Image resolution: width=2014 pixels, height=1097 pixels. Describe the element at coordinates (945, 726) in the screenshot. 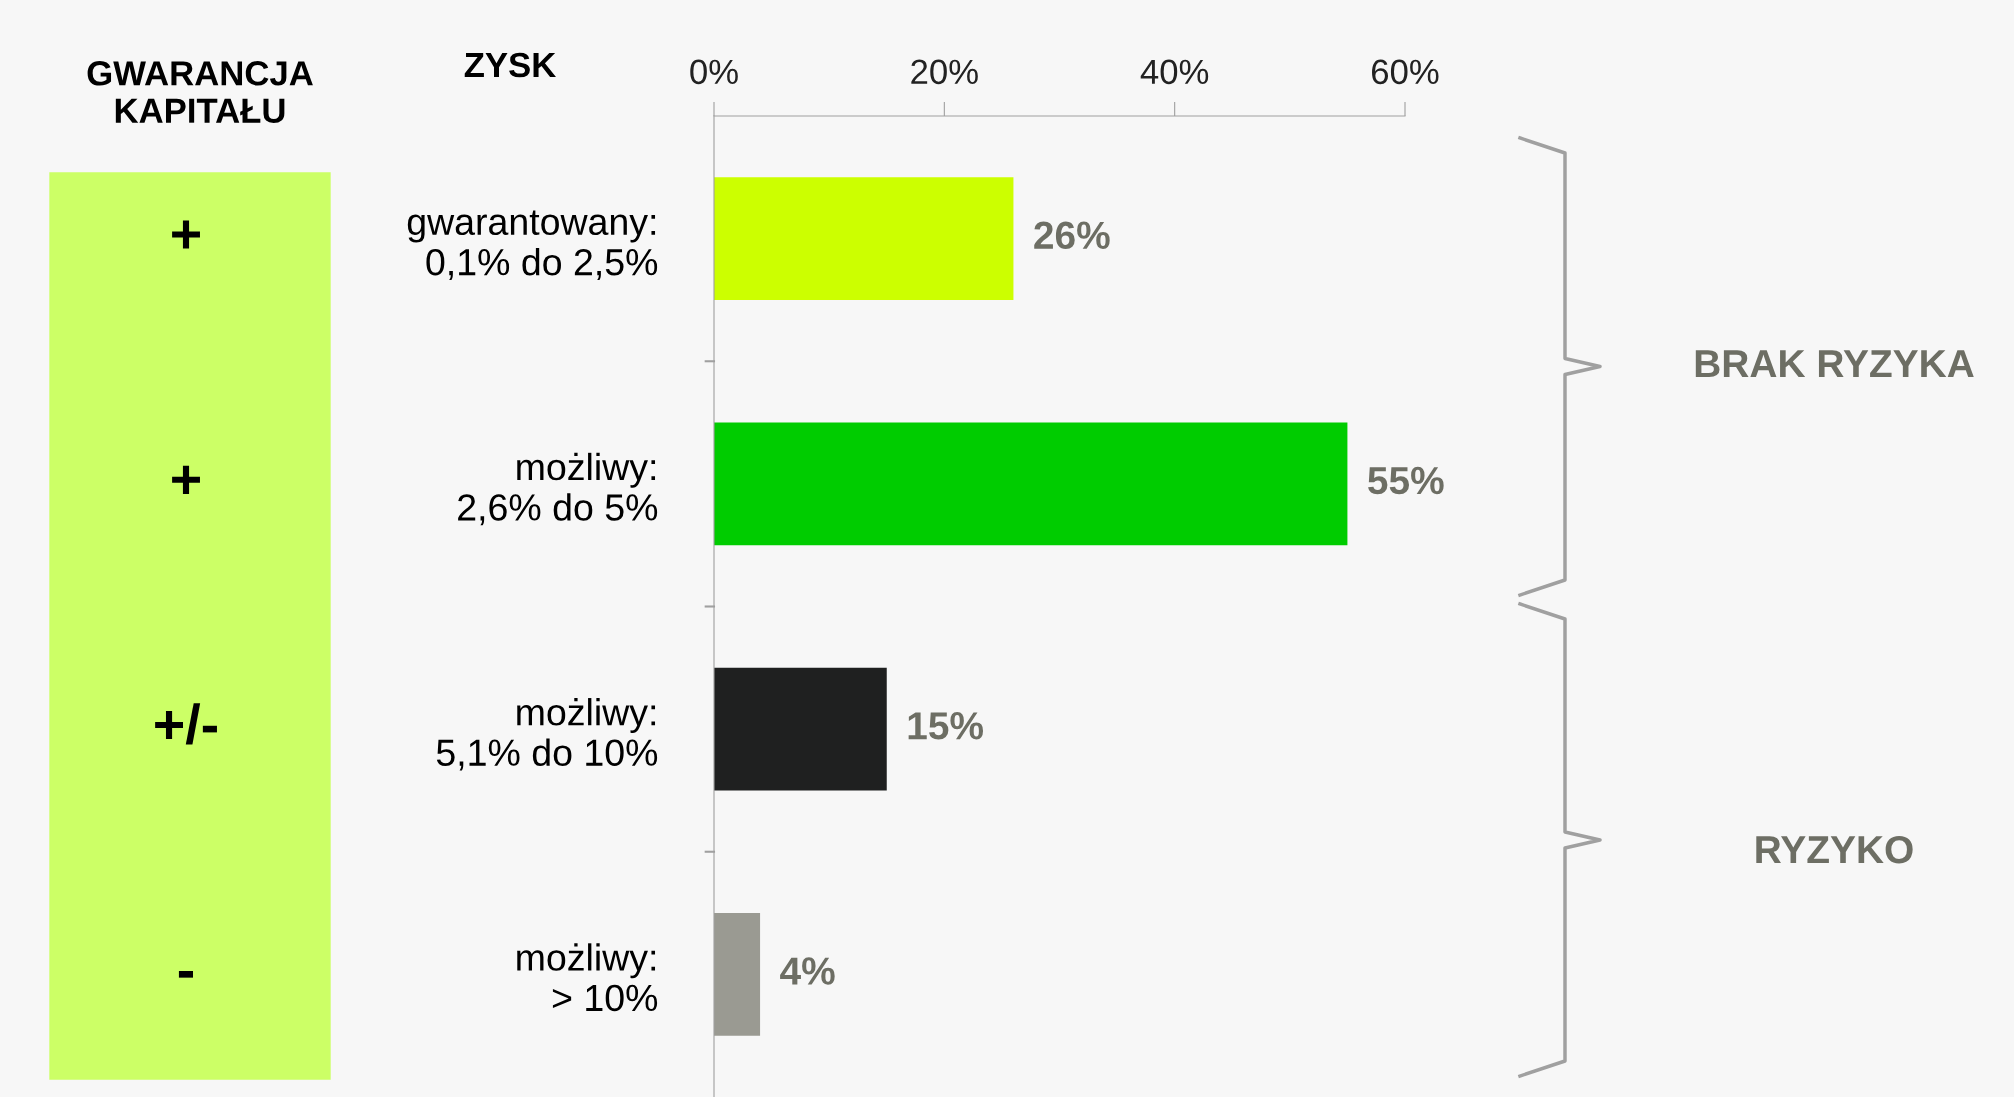

I see `data-label: 15%` at that location.